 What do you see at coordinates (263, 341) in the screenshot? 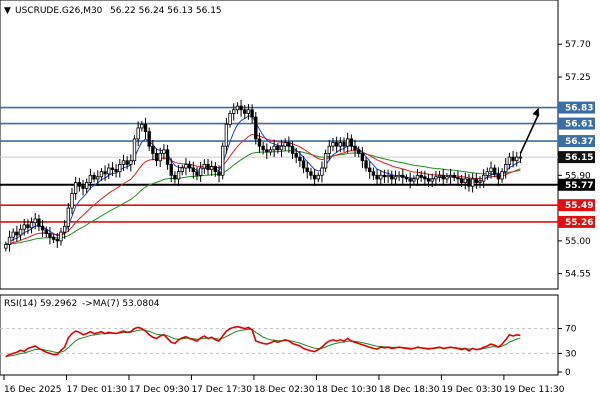
I see `rsi-lines` at bounding box center [263, 341].